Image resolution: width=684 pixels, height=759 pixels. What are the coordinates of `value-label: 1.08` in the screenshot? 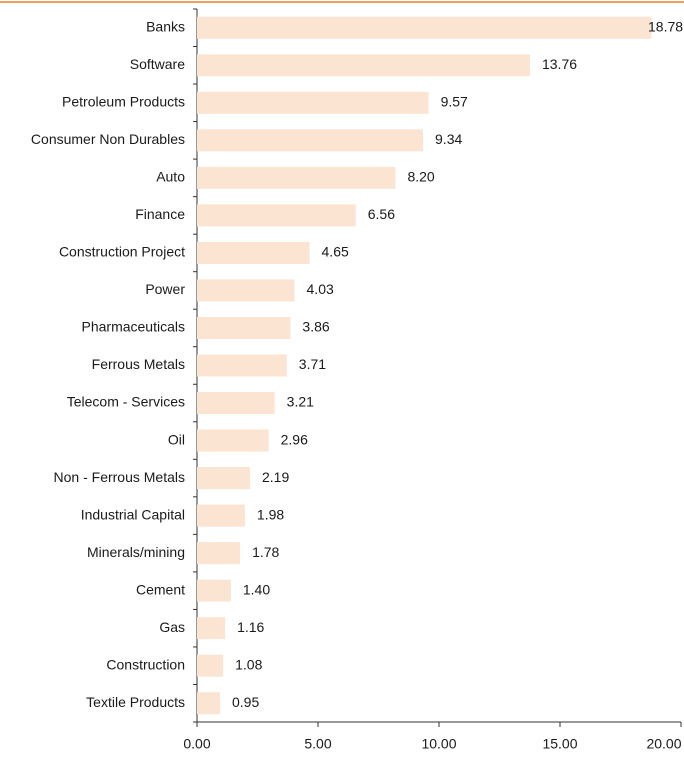 It's located at (248, 664).